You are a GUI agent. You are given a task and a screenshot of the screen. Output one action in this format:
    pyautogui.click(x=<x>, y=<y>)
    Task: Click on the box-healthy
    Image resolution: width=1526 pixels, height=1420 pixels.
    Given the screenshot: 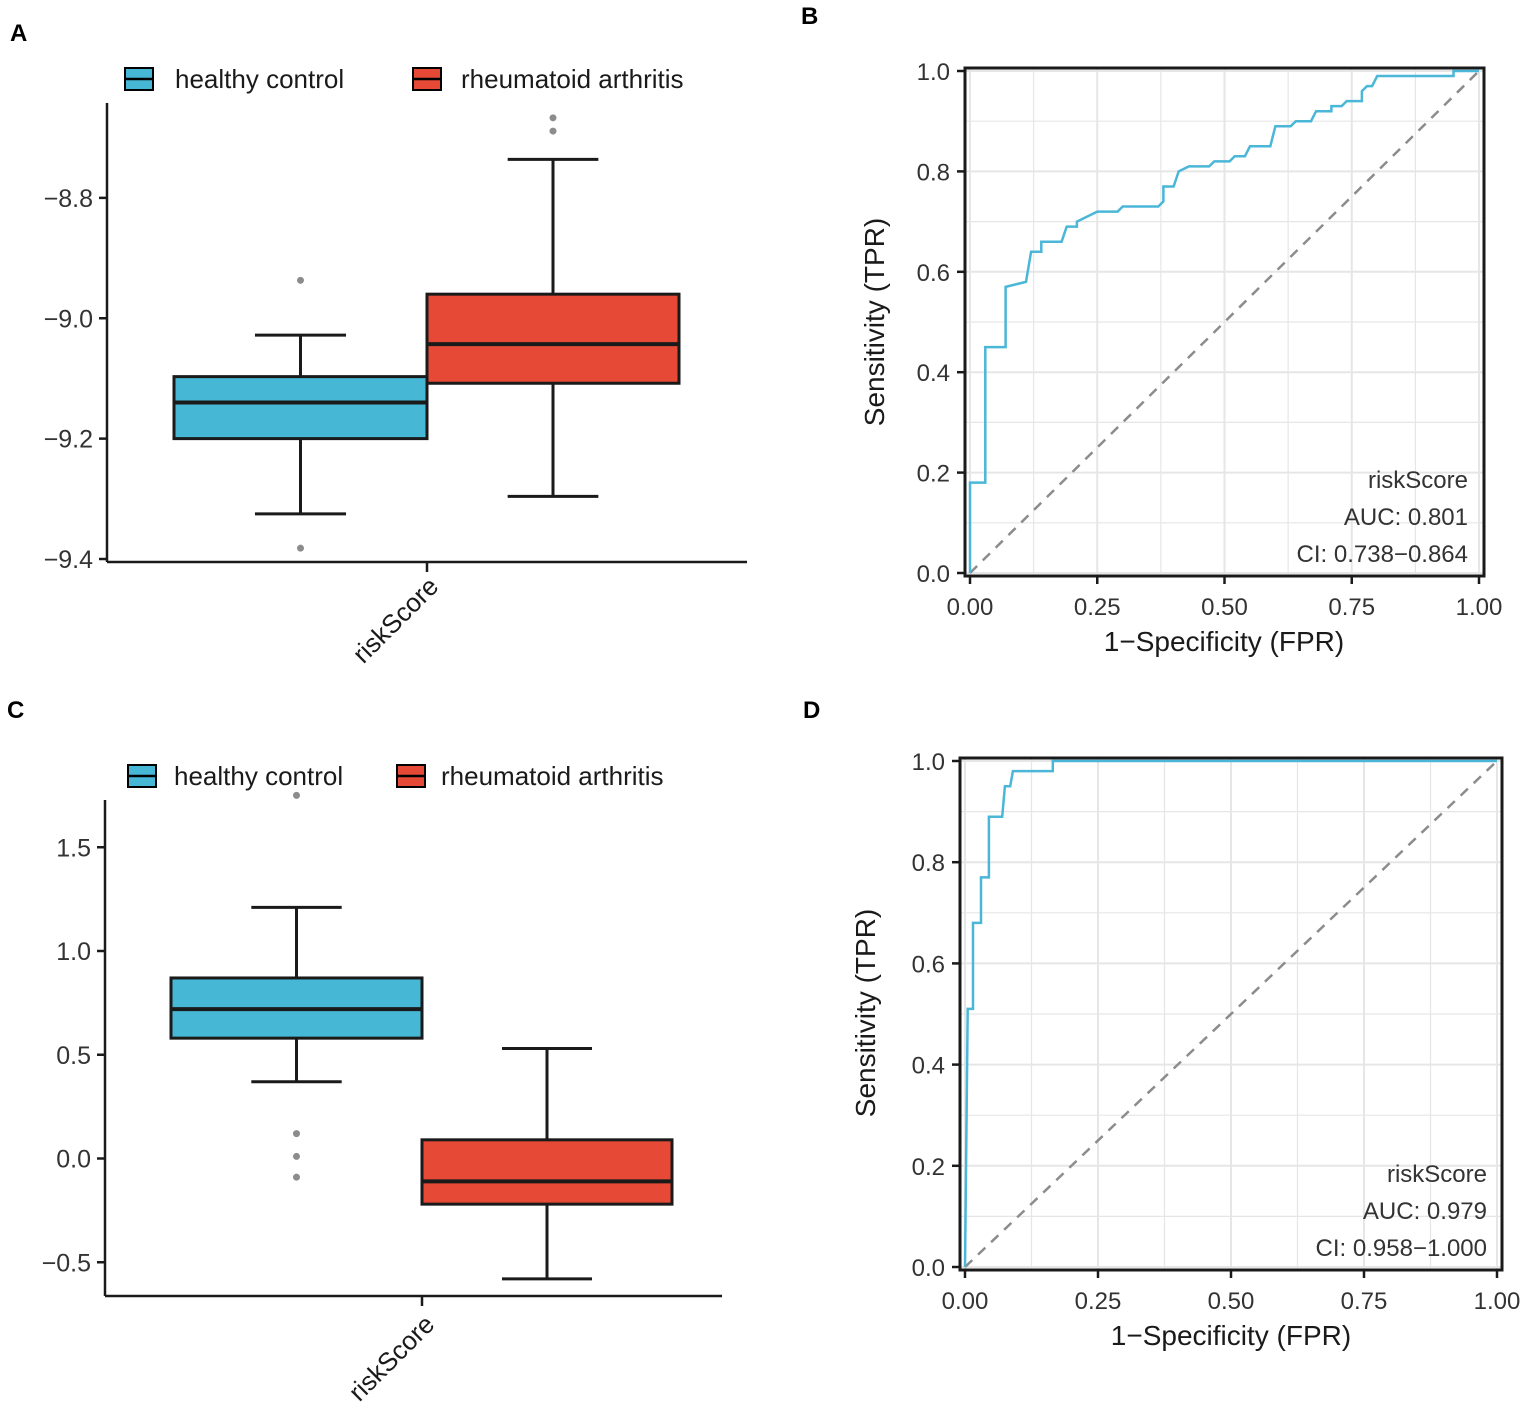 What is the action you would take?
    pyautogui.click(x=300, y=408)
    